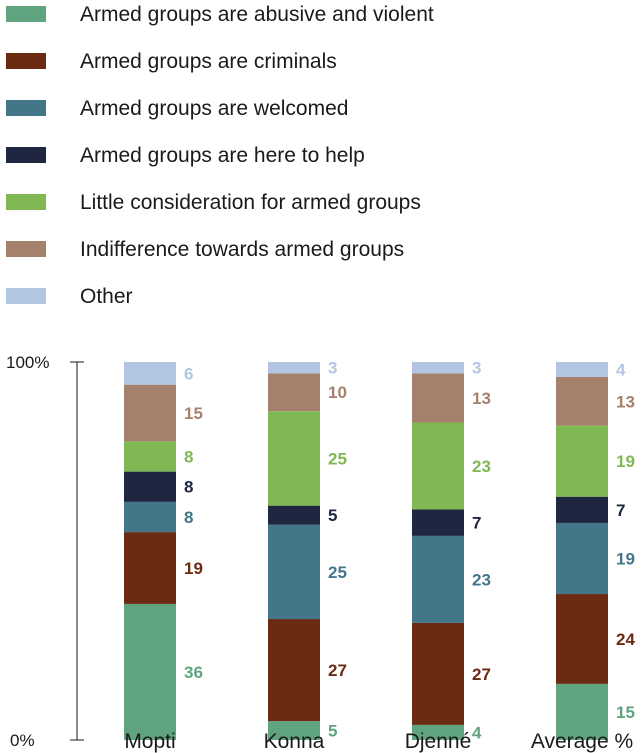 This screenshot has width=644, height=753. What do you see at coordinates (582, 401) in the screenshot?
I see `bar-segment-average-indifference-towards-armed-groups` at bounding box center [582, 401].